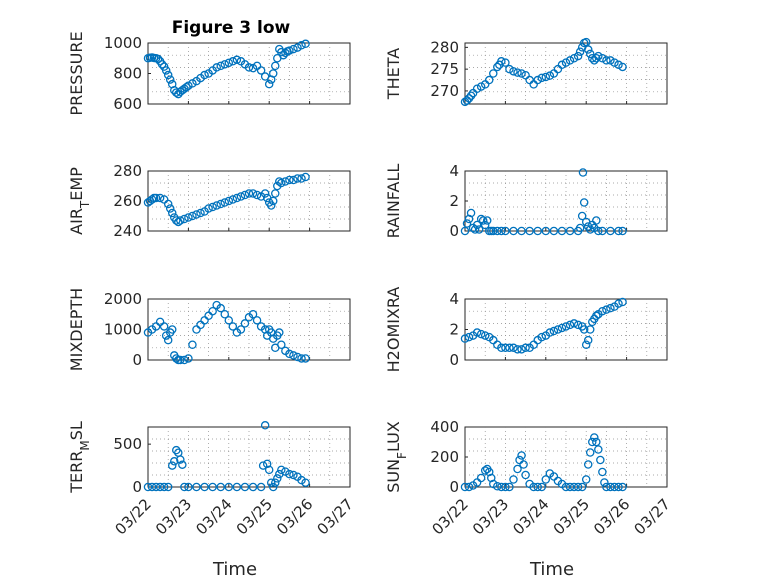 Image resolution: width=778 pixels, height=583 pixels. Describe the element at coordinates (393, 330) in the screenshot. I see `y-axis-label: H2OMIXRA` at that location.